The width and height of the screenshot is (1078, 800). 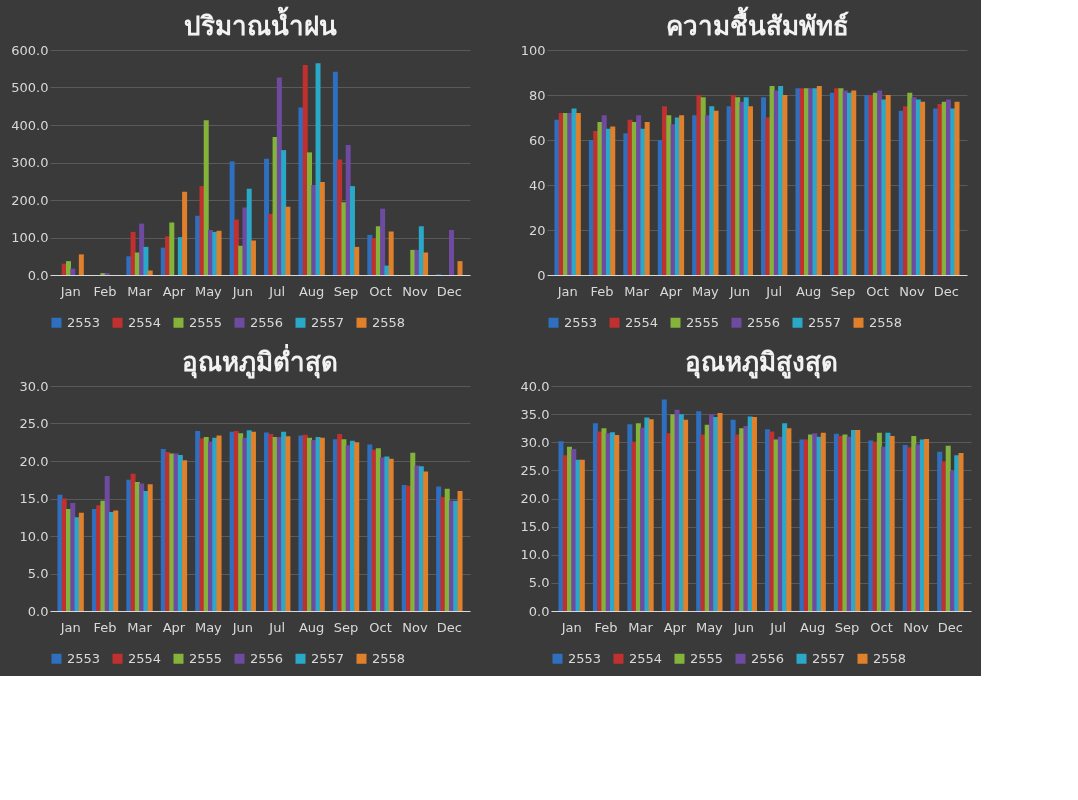 What do you see at coordinates (140, 627) in the screenshot?
I see `x-tick-label: Mar` at bounding box center [140, 627].